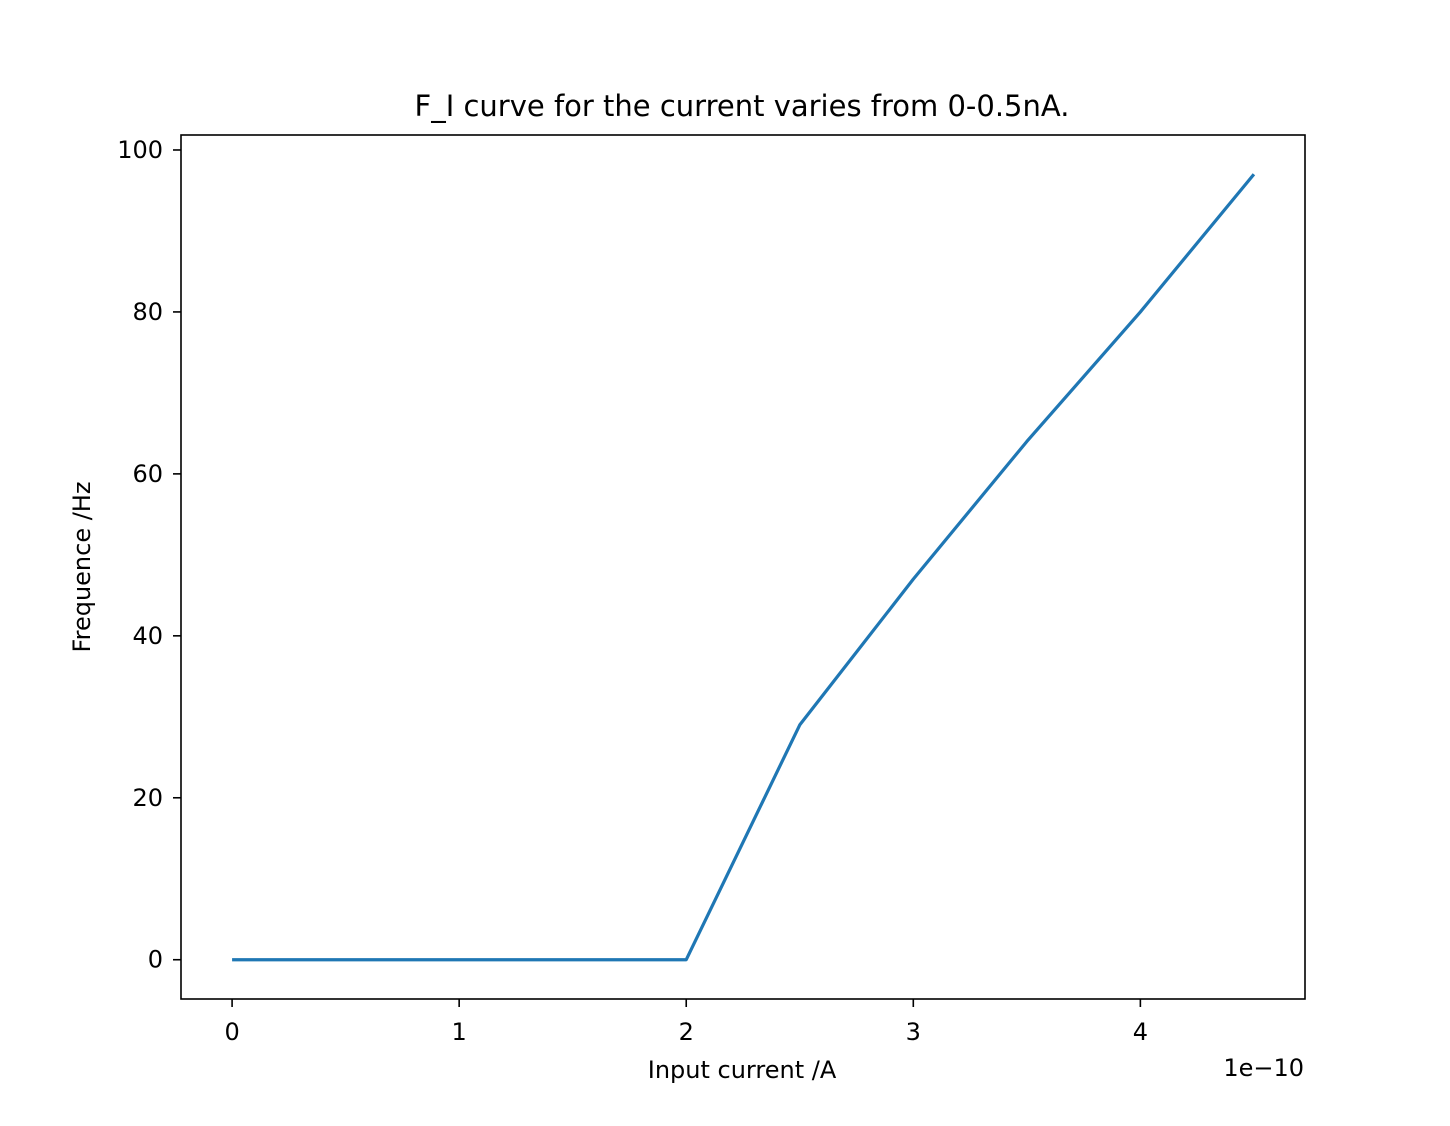  I want to click on y-tick-label: 20, so click(147, 798).